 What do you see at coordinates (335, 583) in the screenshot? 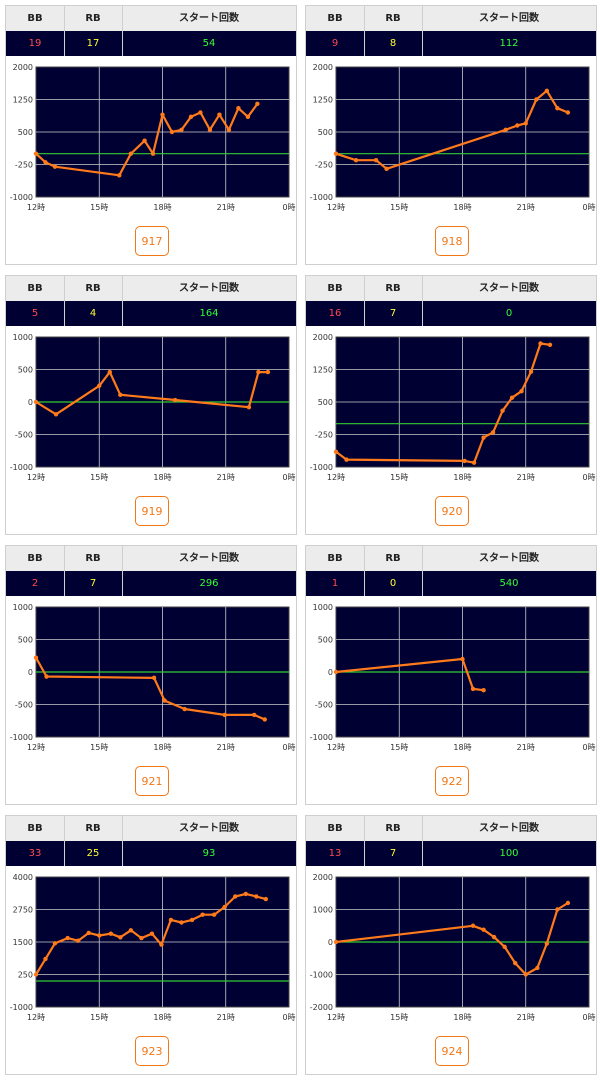
I see `bb-value: 1` at bounding box center [335, 583].